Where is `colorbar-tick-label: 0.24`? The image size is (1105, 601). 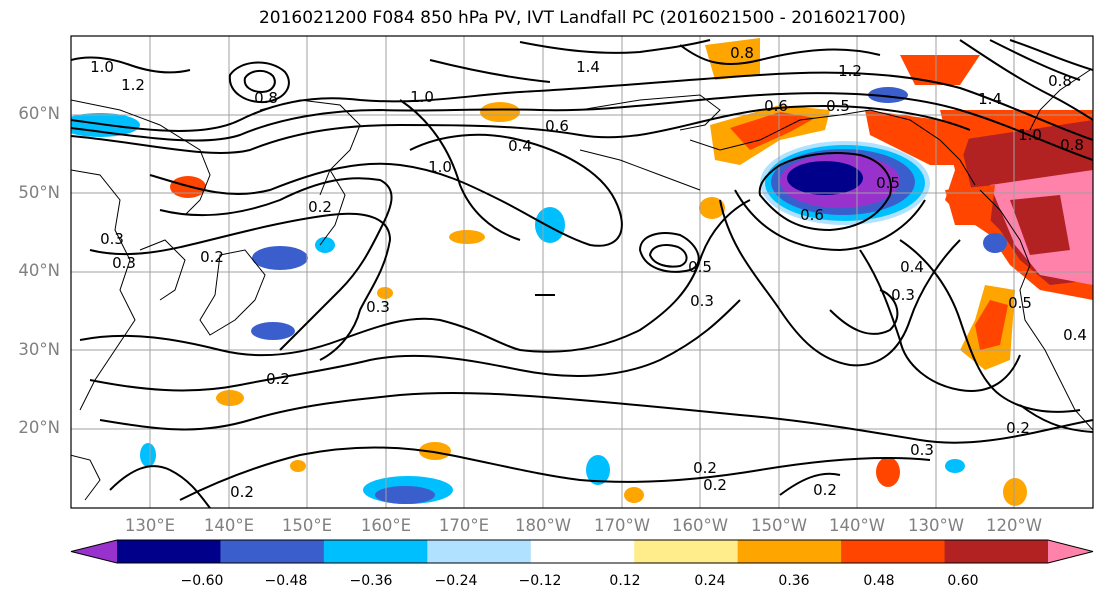
colorbar-tick-label: 0.24 is located at coordinates (710, 581).